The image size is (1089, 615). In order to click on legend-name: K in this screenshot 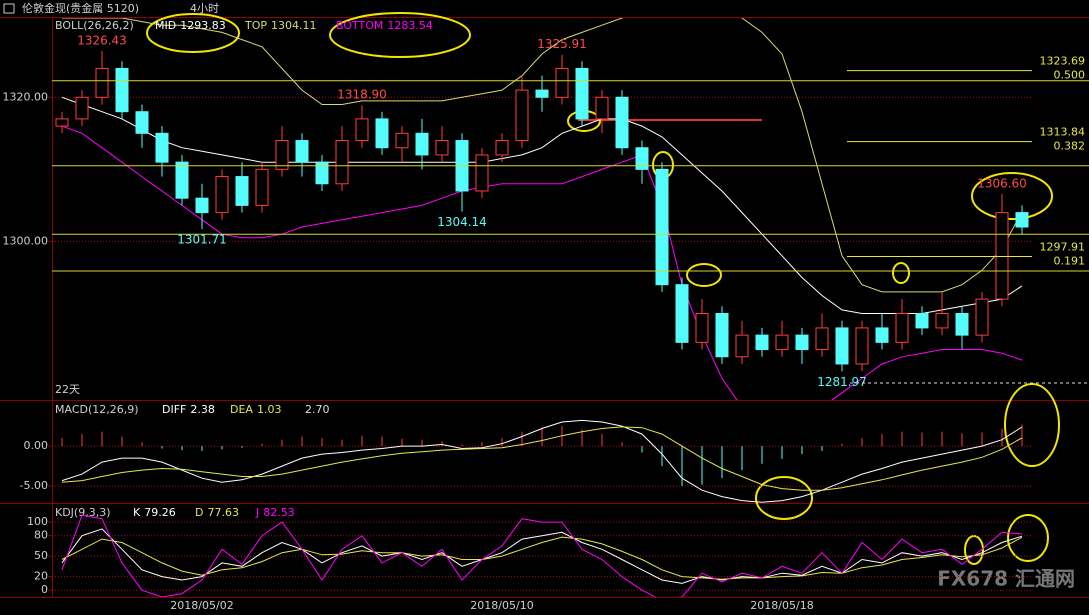, I will do `click(137, 512)`.